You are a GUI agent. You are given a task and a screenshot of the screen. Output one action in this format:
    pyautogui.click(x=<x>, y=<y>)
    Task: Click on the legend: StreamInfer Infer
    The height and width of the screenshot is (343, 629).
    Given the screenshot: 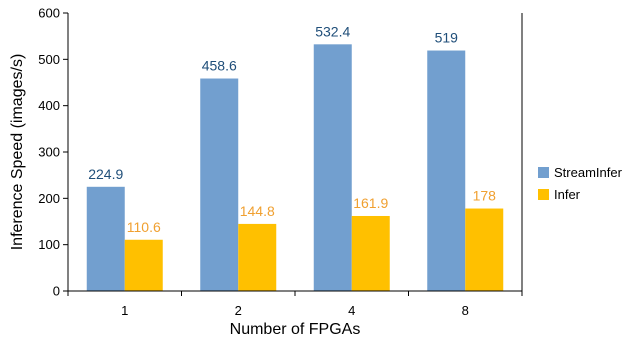 What is the action you would take?
    pyautogui.click(x=580, y=183)
    